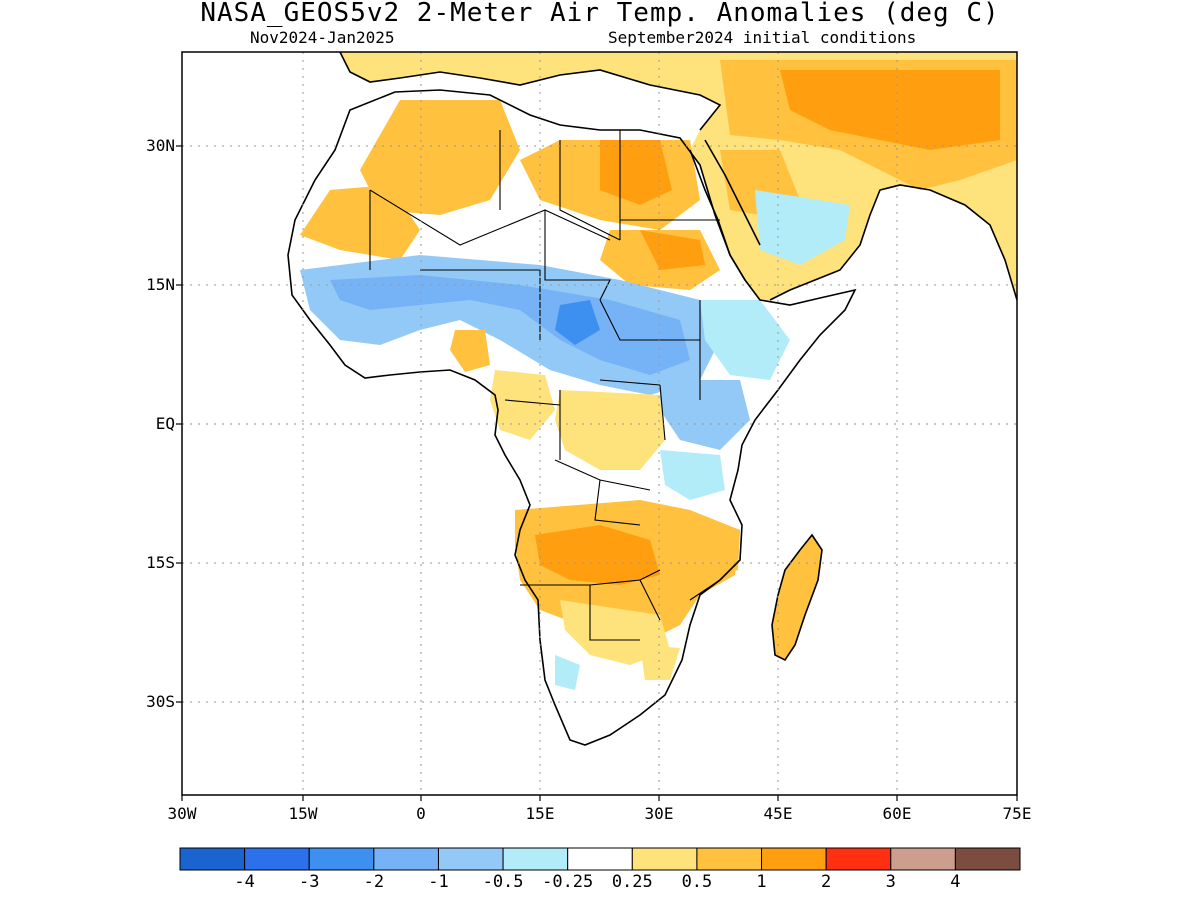 The image size is (1200, 900). Describe the element at coordinates (761, 882) in the screenshot. I see `colorbar-label: 1` at that location.